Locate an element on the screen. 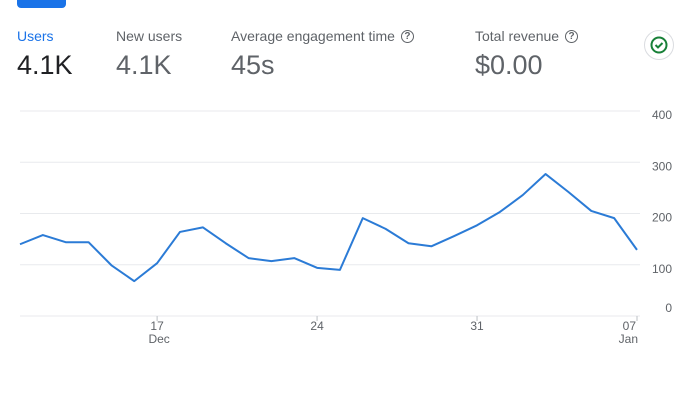 The image size is (692, 406). metric-tab: Users 4.1K is located at coordinates (45, 53).